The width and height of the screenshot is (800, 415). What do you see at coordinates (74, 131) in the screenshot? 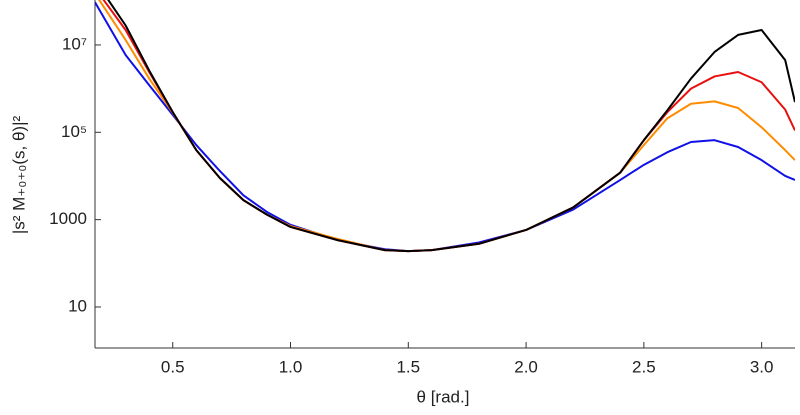
I see `y-tick-label: 10⁵` at bounding box center [74, 131].